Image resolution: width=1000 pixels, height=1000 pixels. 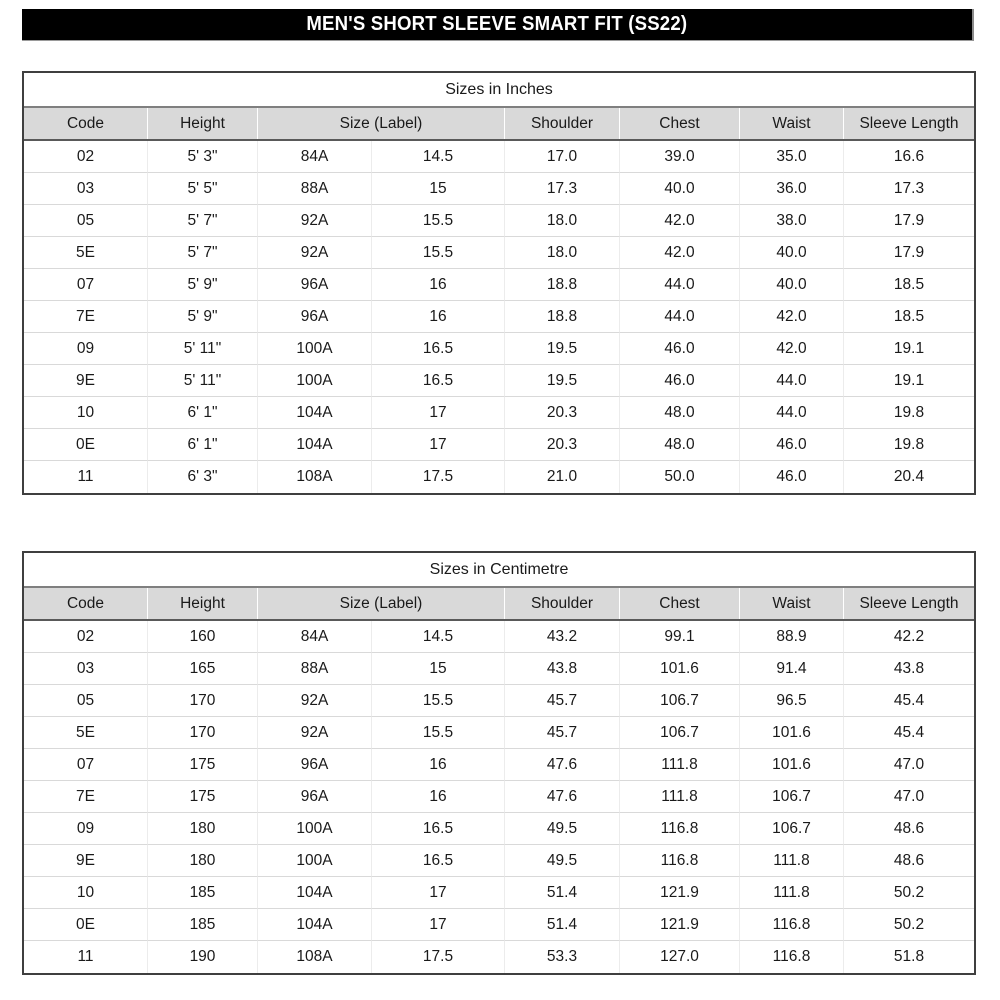 What do you see at coordinates (680, 445) in the screenshot?
I see `table-cell: 48.0` at bounding box center [680, 445].